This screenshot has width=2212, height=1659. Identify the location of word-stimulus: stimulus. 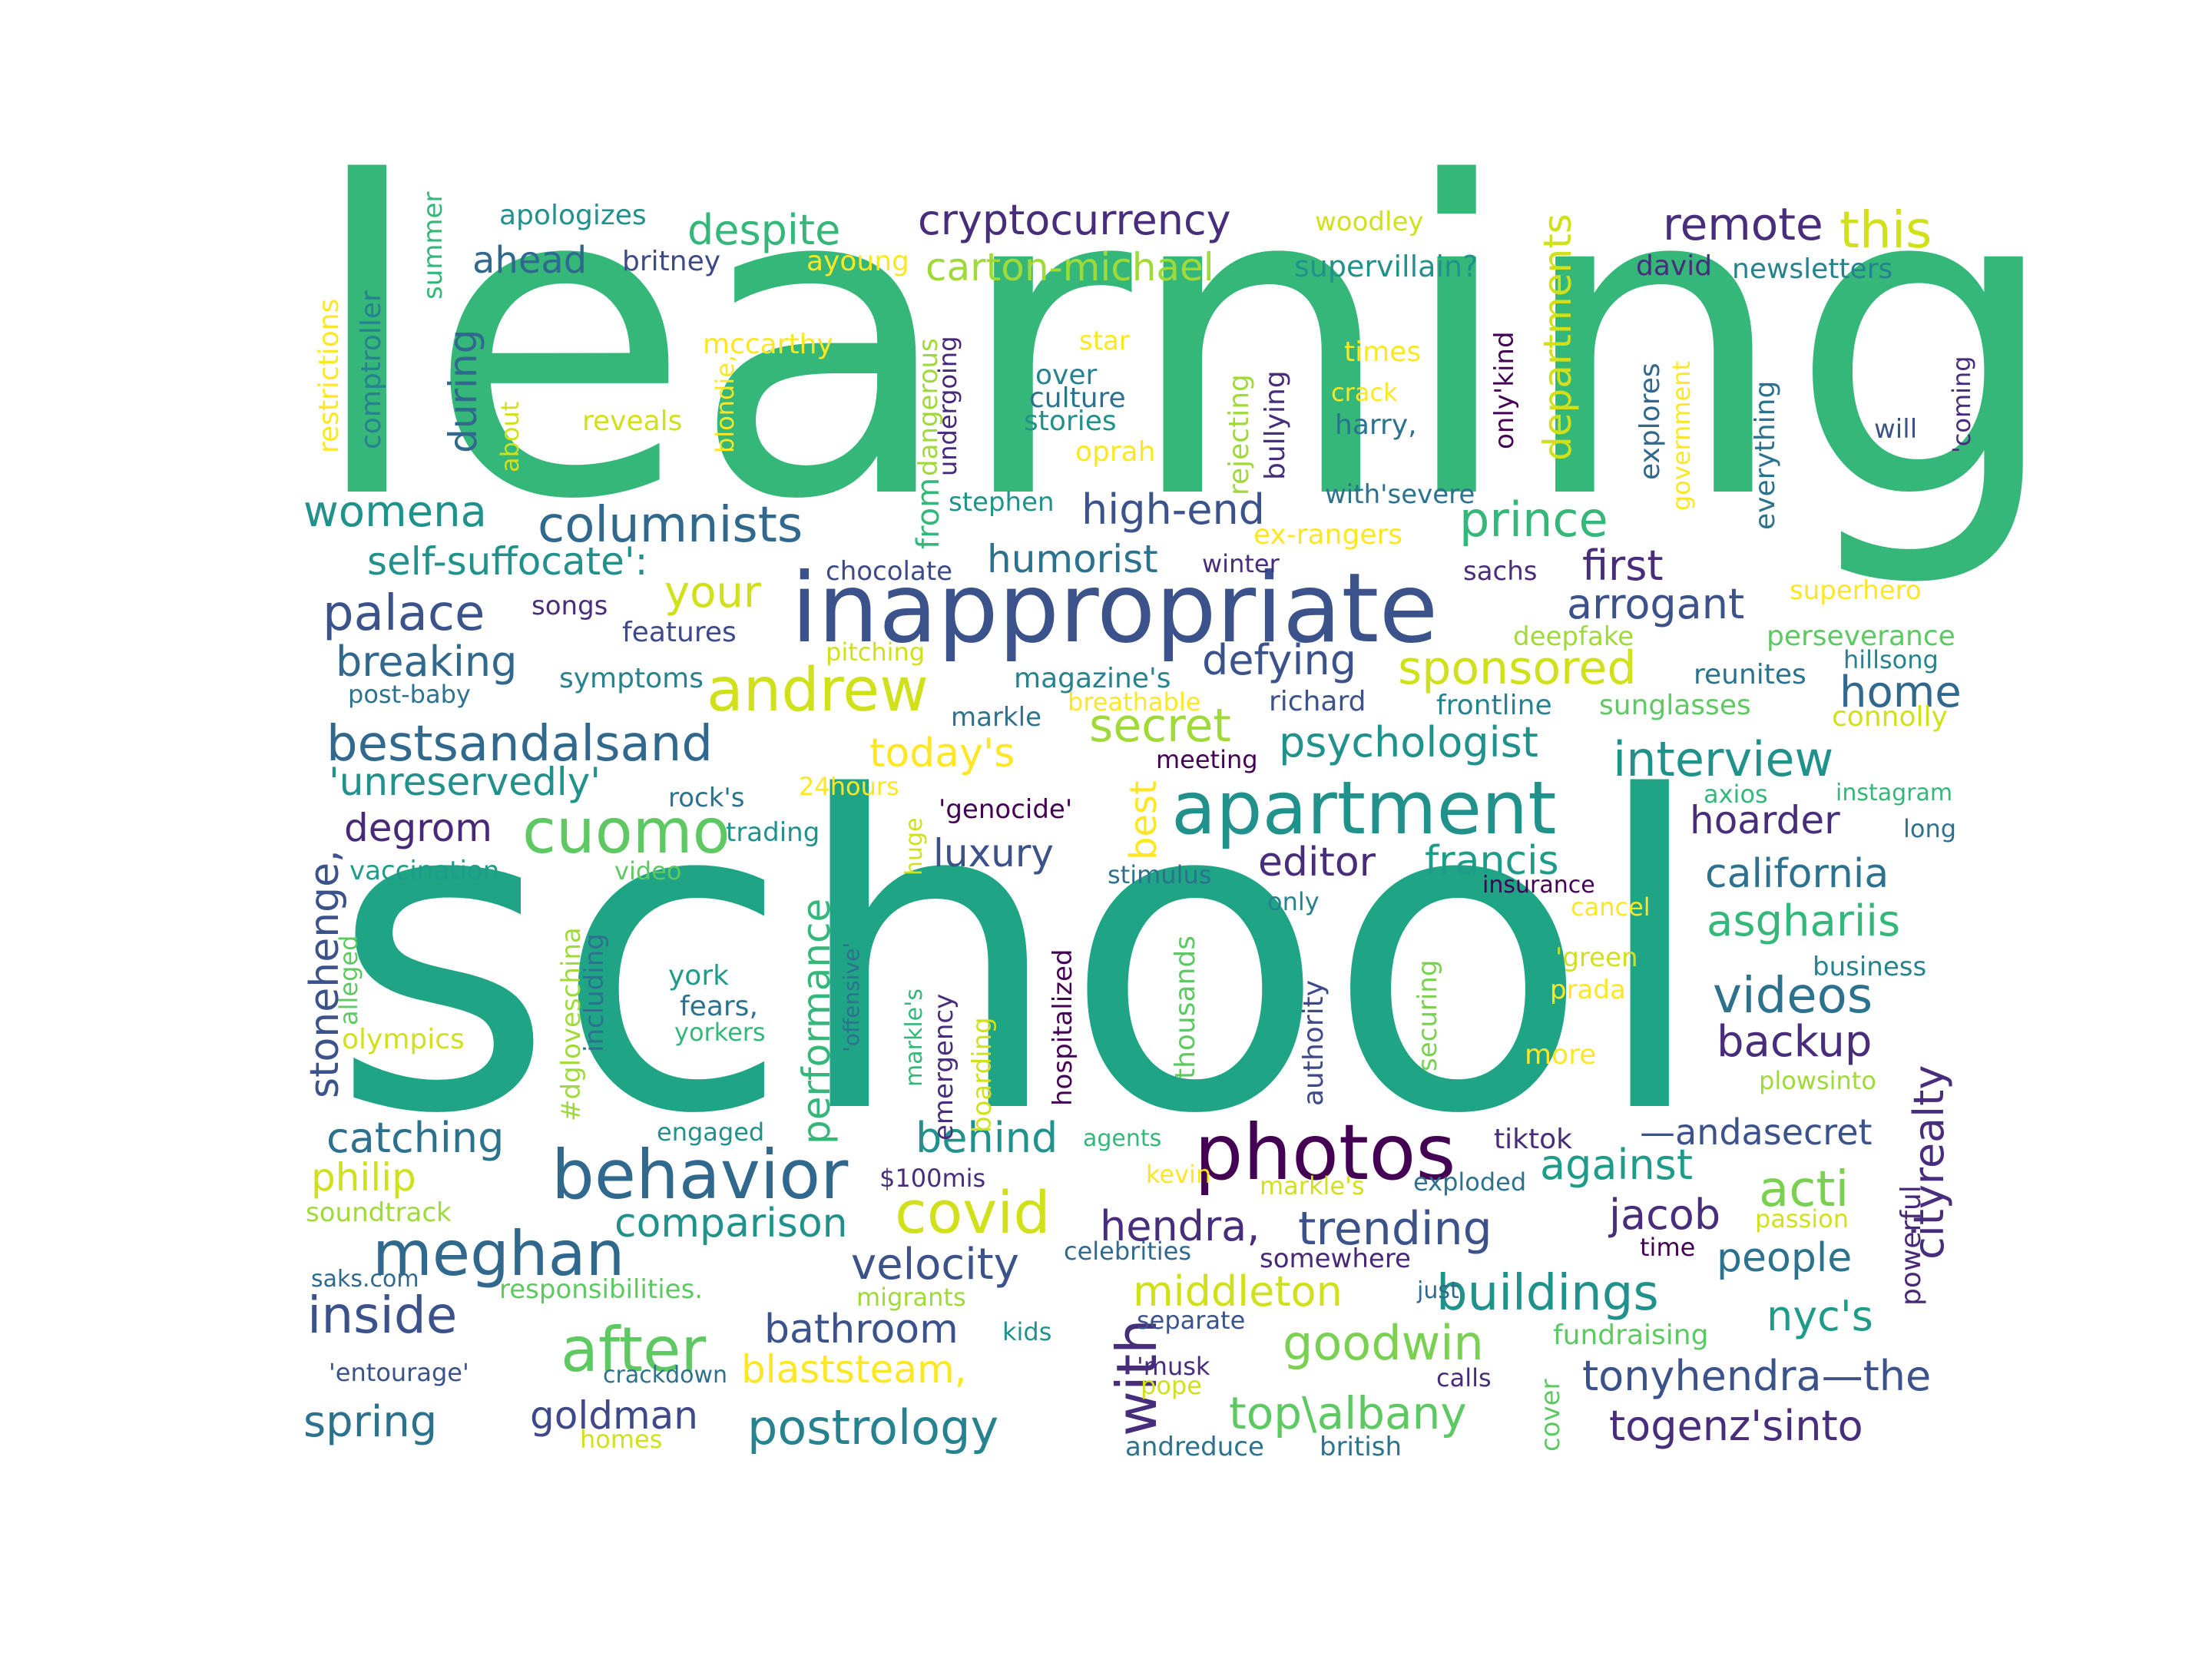
(1159, 875).